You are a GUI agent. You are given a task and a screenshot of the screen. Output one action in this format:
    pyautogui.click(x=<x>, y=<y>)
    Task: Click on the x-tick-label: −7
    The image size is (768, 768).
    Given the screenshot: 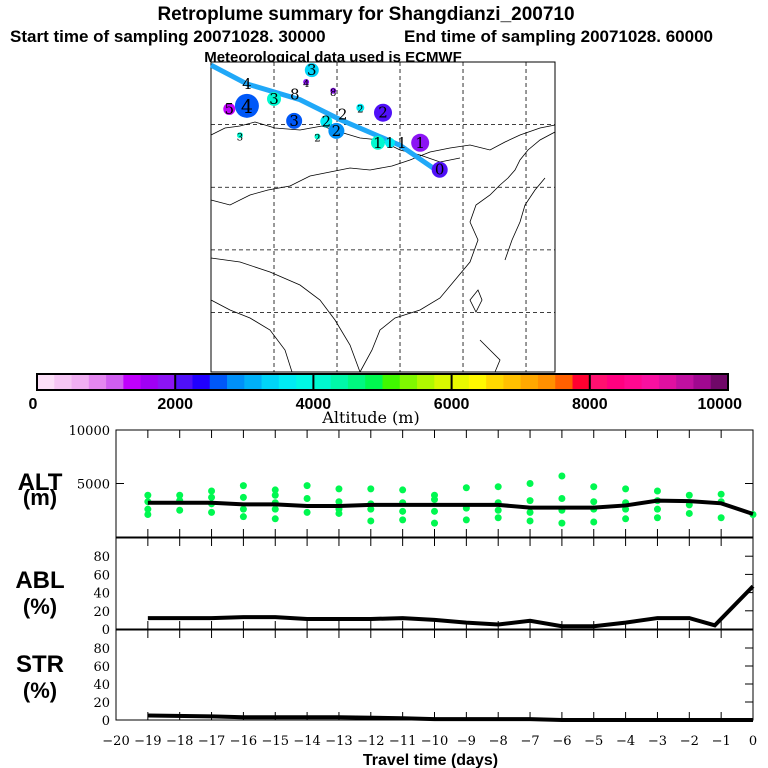 What is the action you would take?
    pyautogui.click(x=529, y=741)
    